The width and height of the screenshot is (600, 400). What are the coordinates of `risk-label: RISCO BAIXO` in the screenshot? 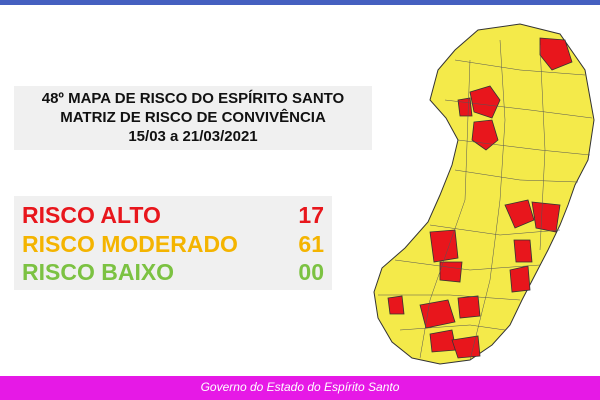 It's located at (98, 272).